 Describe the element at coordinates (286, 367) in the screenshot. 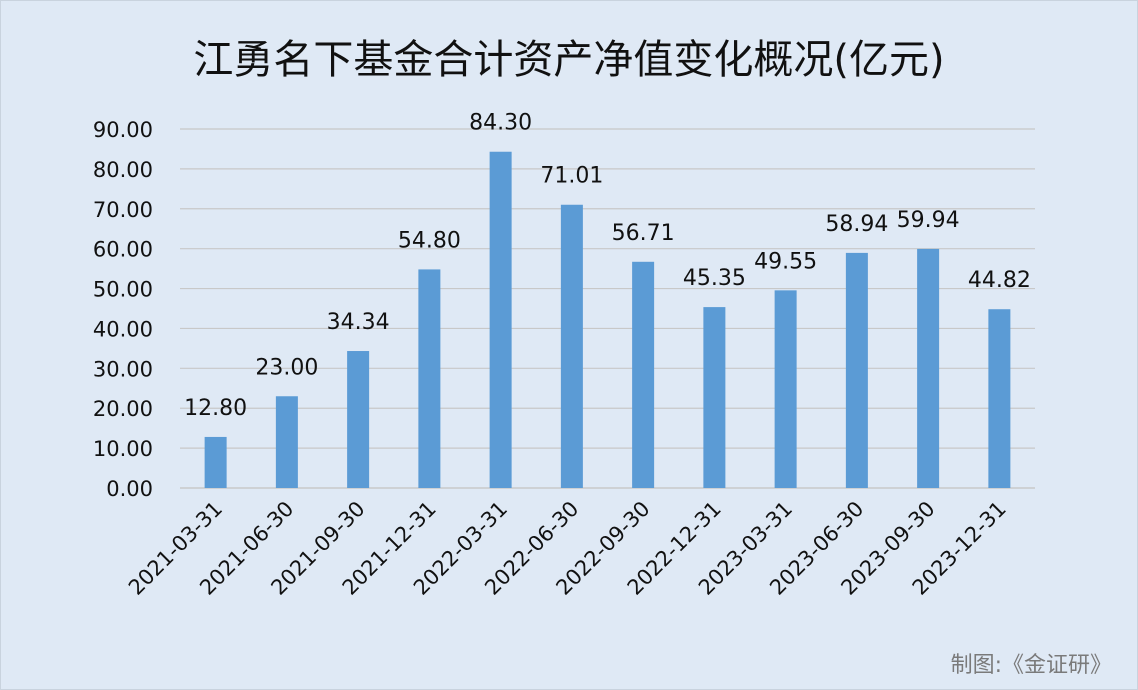

I see `data-label: 23.00` at that location.